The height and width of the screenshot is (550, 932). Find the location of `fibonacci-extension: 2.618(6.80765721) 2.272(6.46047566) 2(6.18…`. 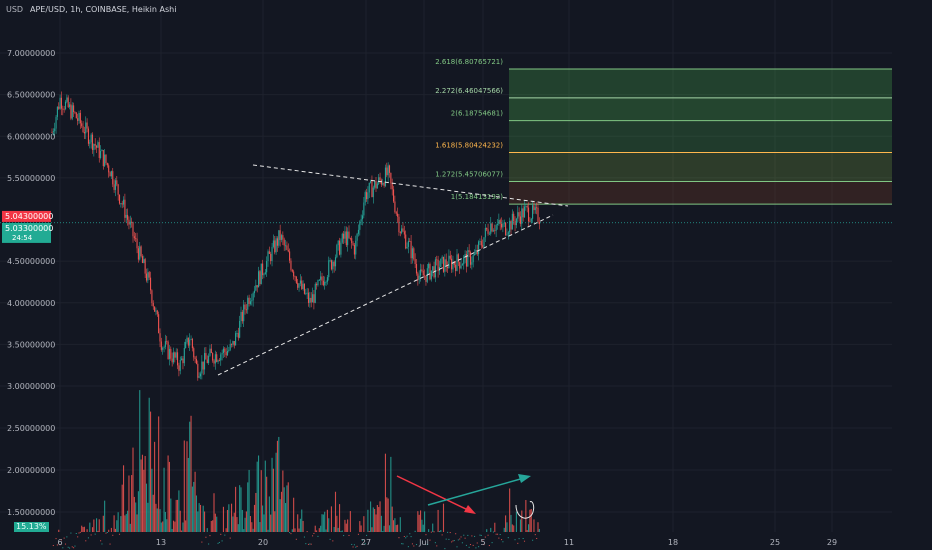

fibonacci-extension: 2.618(6.80765721) 2.272(6.46047566) 2(6.18… is located at coordinates (663, 131).